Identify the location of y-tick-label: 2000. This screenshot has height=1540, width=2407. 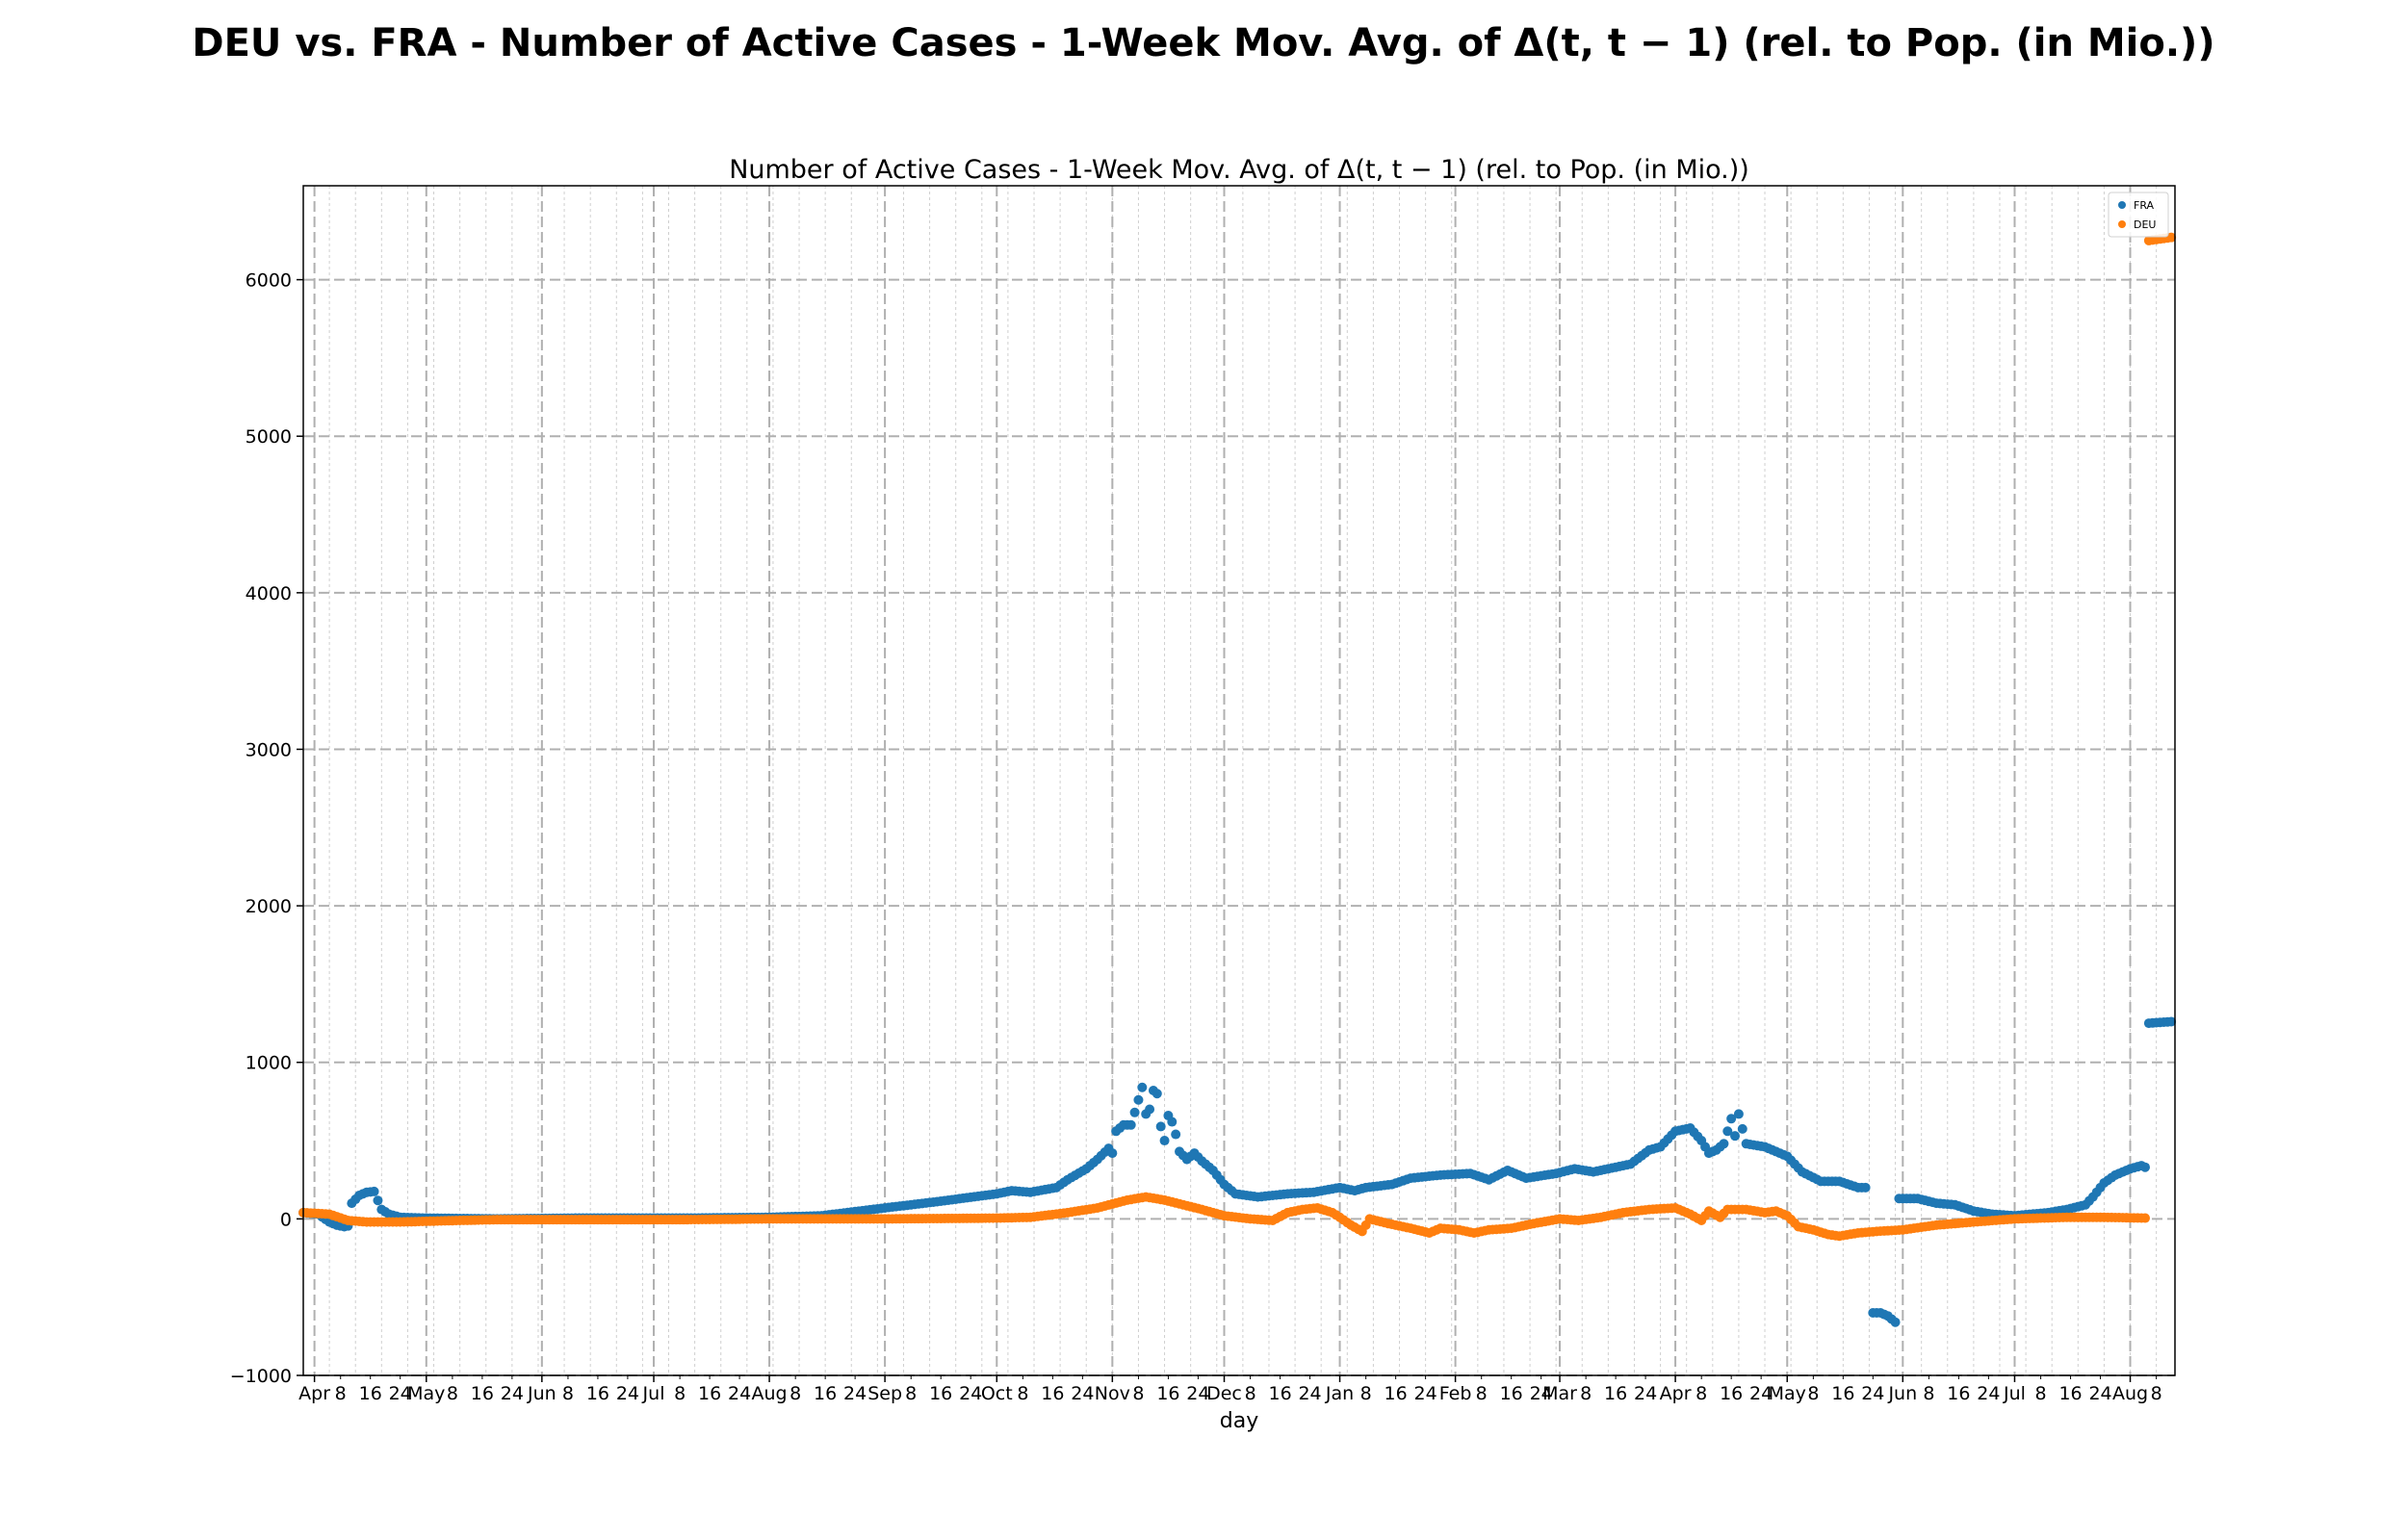
(269, 906).